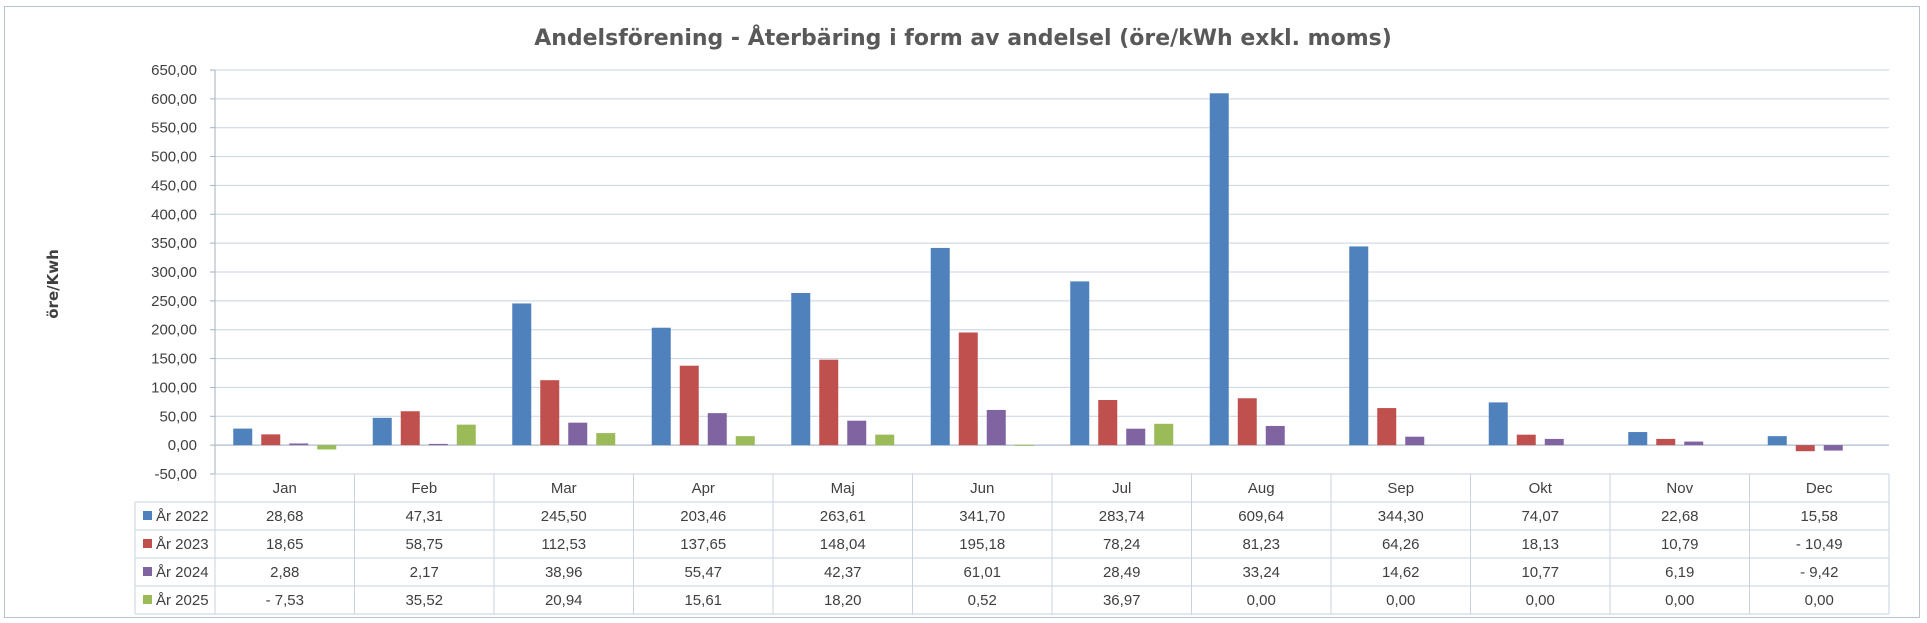  What do you see at coordinates (1777, 441) in the screenshot?
I see `bar-år-2022-dec` at bounding box center [1777, 441].